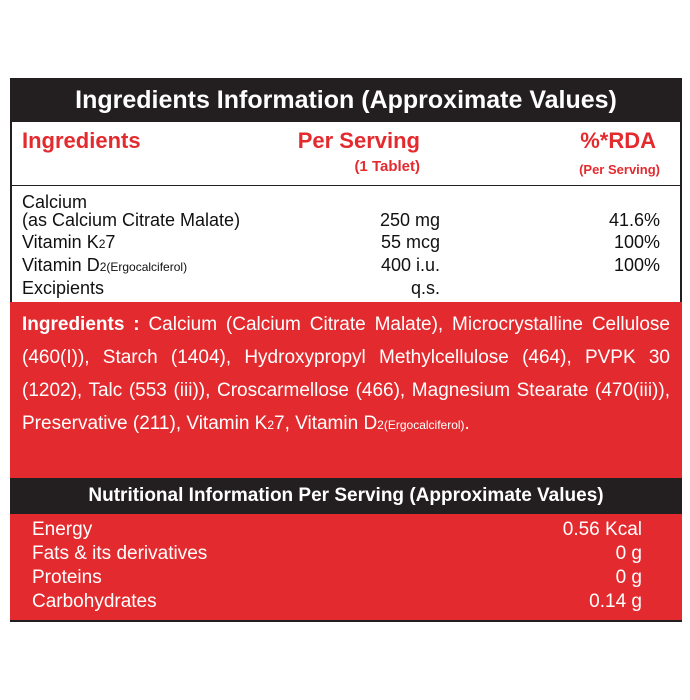  What do you see at coordinates (271, 425) in the screenshot?
I see `ingredients-sub: 2` at bounding box center [271, 425].